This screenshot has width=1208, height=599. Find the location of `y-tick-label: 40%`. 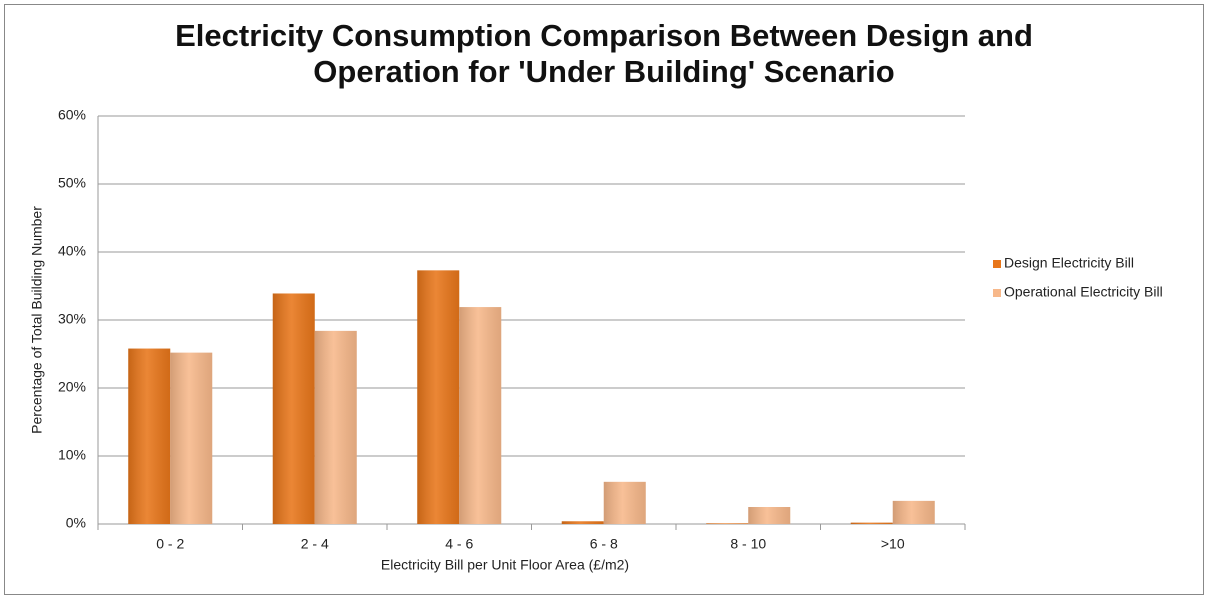

y-tick-label: 40% is located at coordinates (72, 251).